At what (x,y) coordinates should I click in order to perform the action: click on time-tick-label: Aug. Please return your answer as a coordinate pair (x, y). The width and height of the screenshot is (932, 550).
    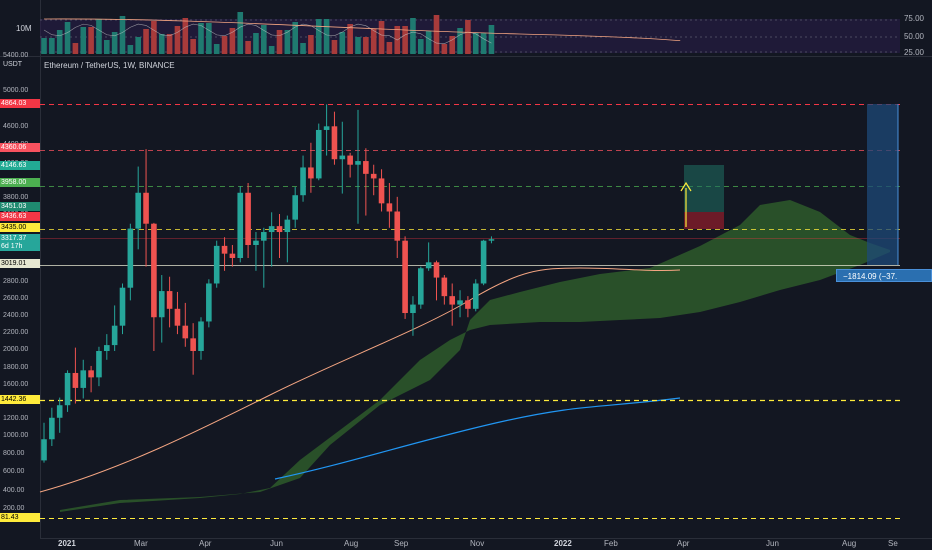
    Looking at the image, I should click on (351, 543).